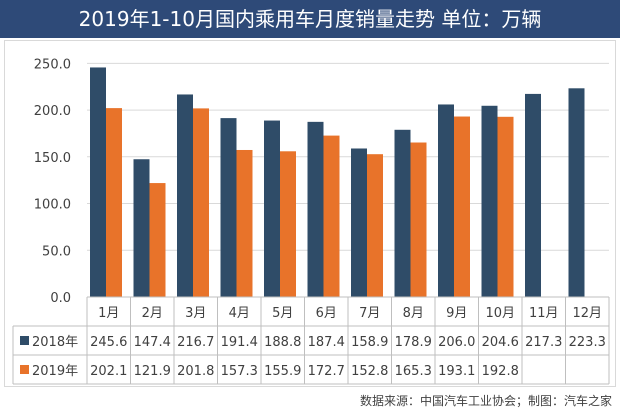 The height and width of the screenshot is (414, 620). I want to click on data-label: 245.6, so click(108, 342).